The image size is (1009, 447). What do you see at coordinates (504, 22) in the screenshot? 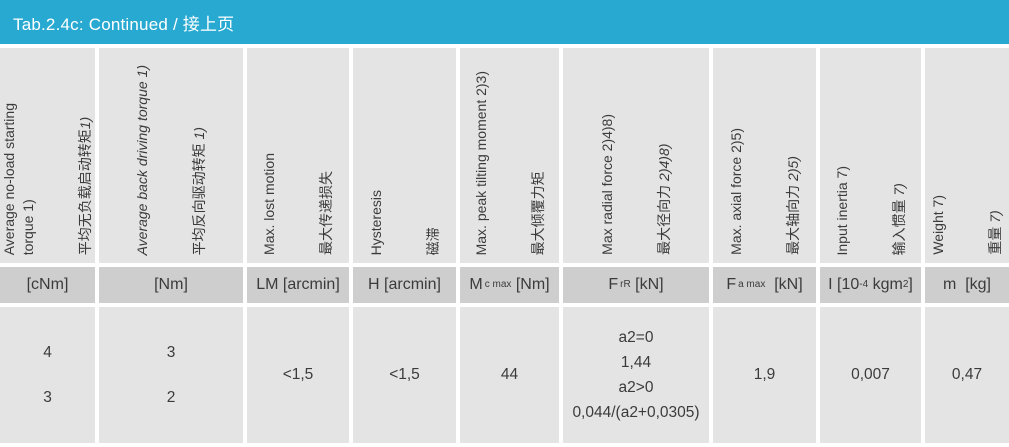
I see `table-title-bar: Tab.2.4c: Continued / 接上页` at bounding box center [504, 22].